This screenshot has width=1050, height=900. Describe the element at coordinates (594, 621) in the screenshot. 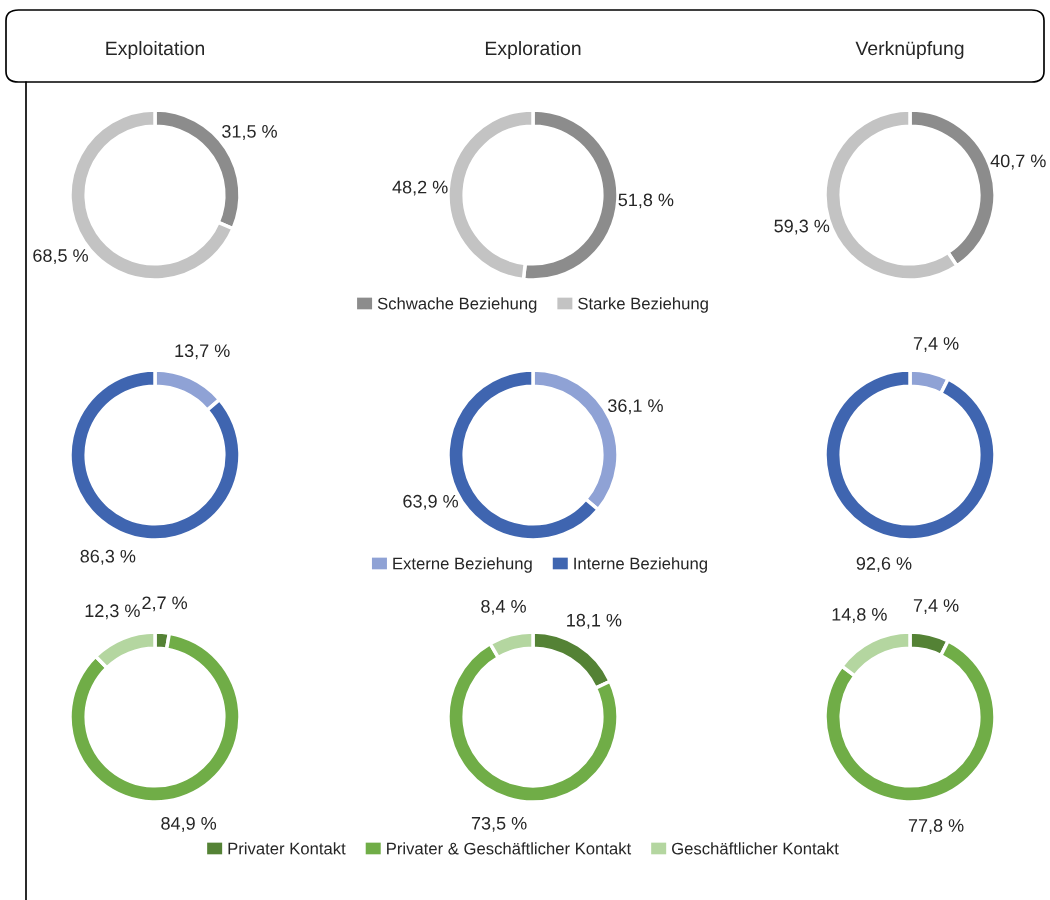

I see `data-label: 18,1 %` at that location.